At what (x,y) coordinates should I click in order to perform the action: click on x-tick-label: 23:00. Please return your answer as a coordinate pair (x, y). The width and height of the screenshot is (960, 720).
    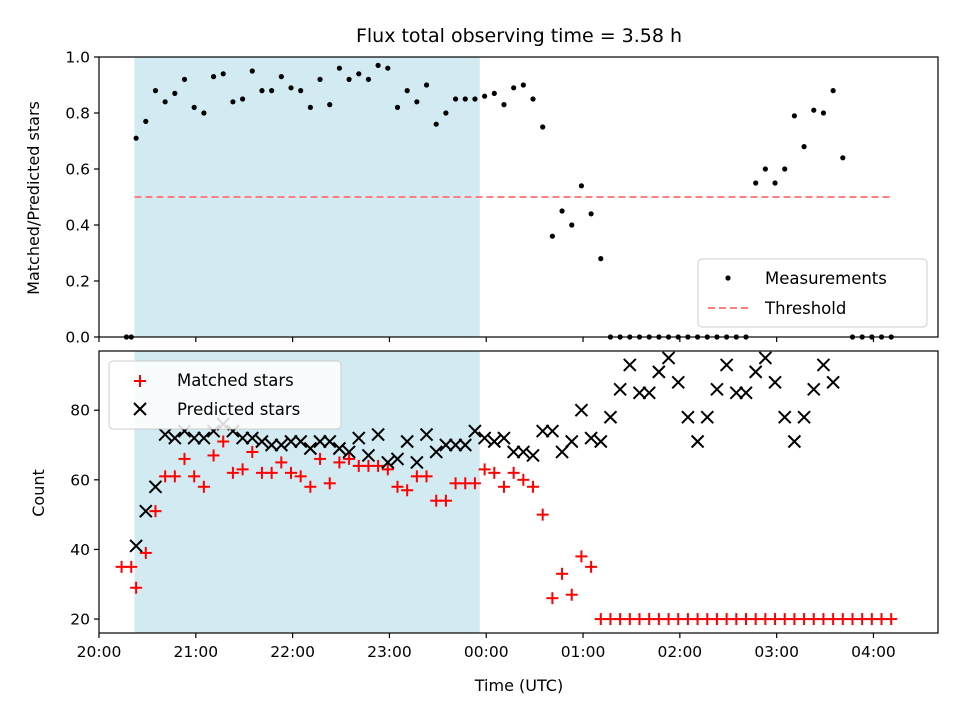
    Looking at the image, I should click on (389, 652).